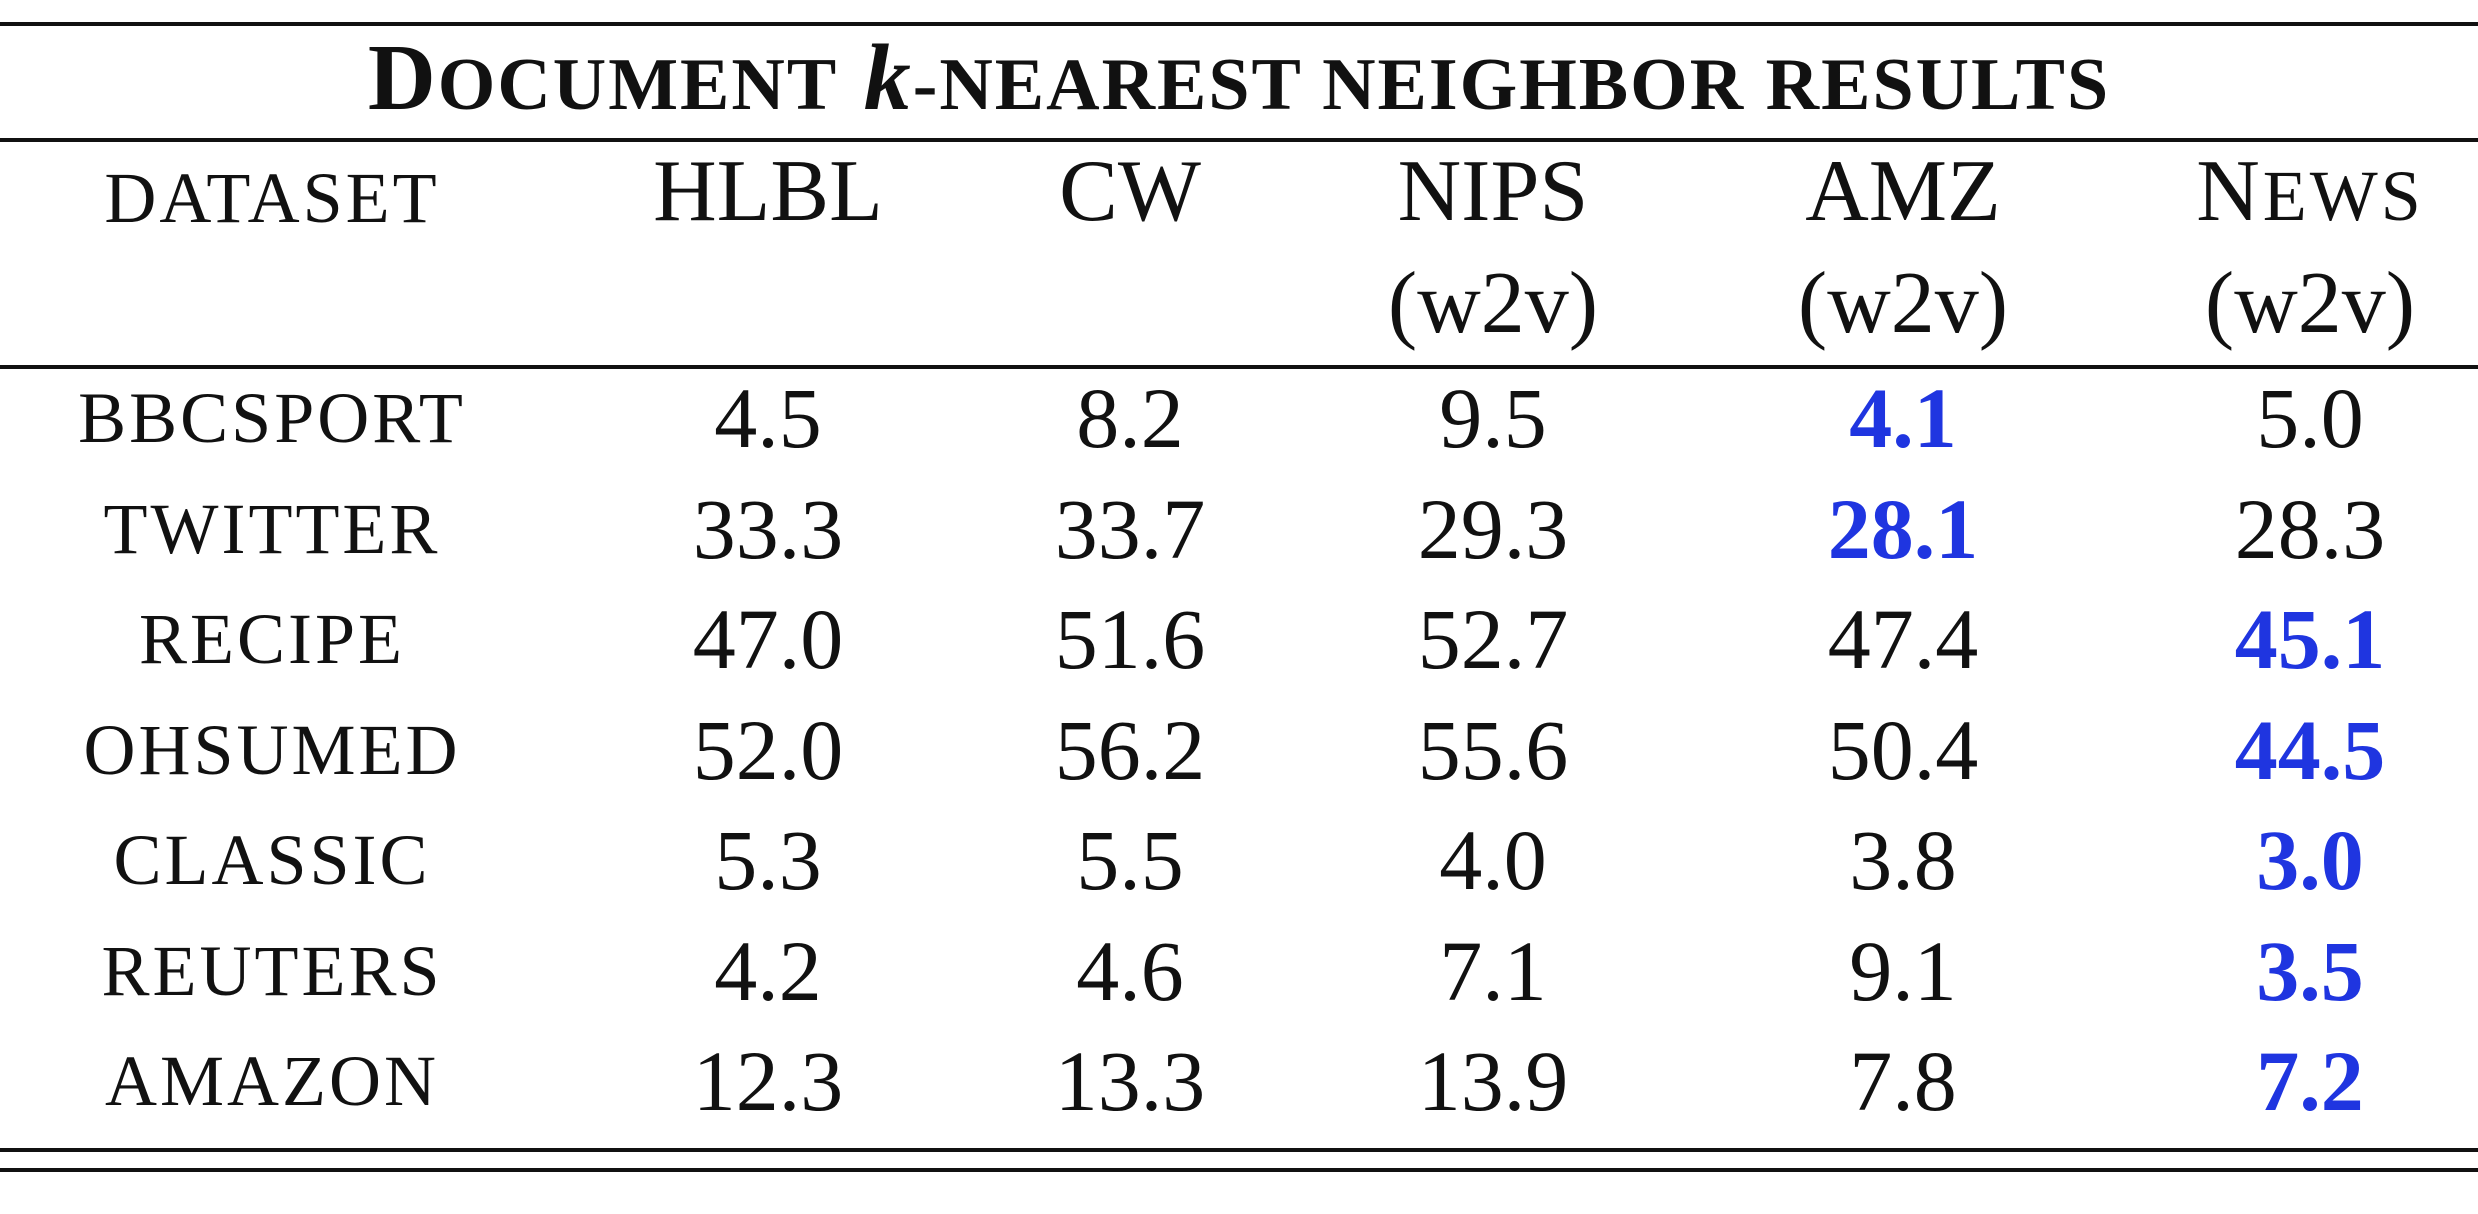 The height and width of the screenshot is (1214, 2478). I want to click on header-news-rest: EWS, so click(2343, 196).